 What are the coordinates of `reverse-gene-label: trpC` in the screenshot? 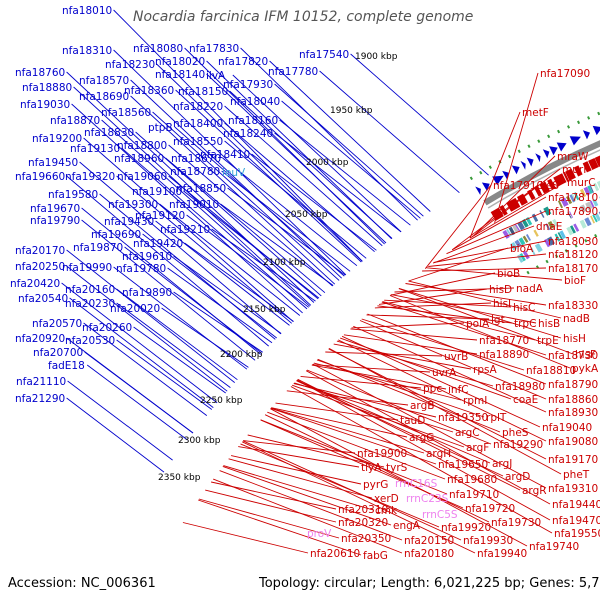 It's located at (525, 324).